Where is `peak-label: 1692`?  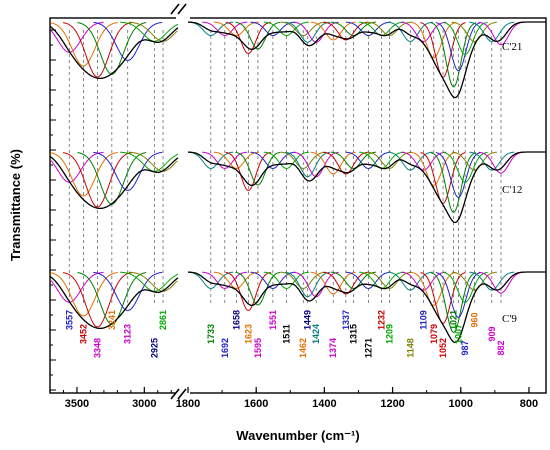 peak-label: 1692 is located at coordinates (225, 348).